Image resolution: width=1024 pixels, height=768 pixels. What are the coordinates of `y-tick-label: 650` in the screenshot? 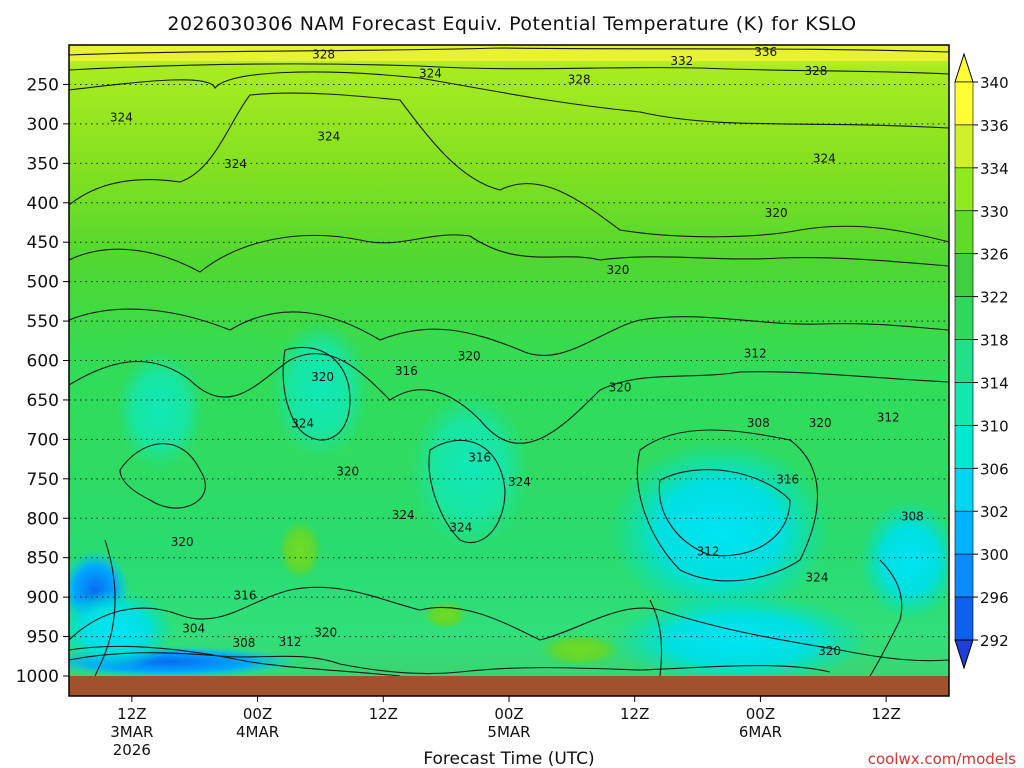 It's located at (43, 401).